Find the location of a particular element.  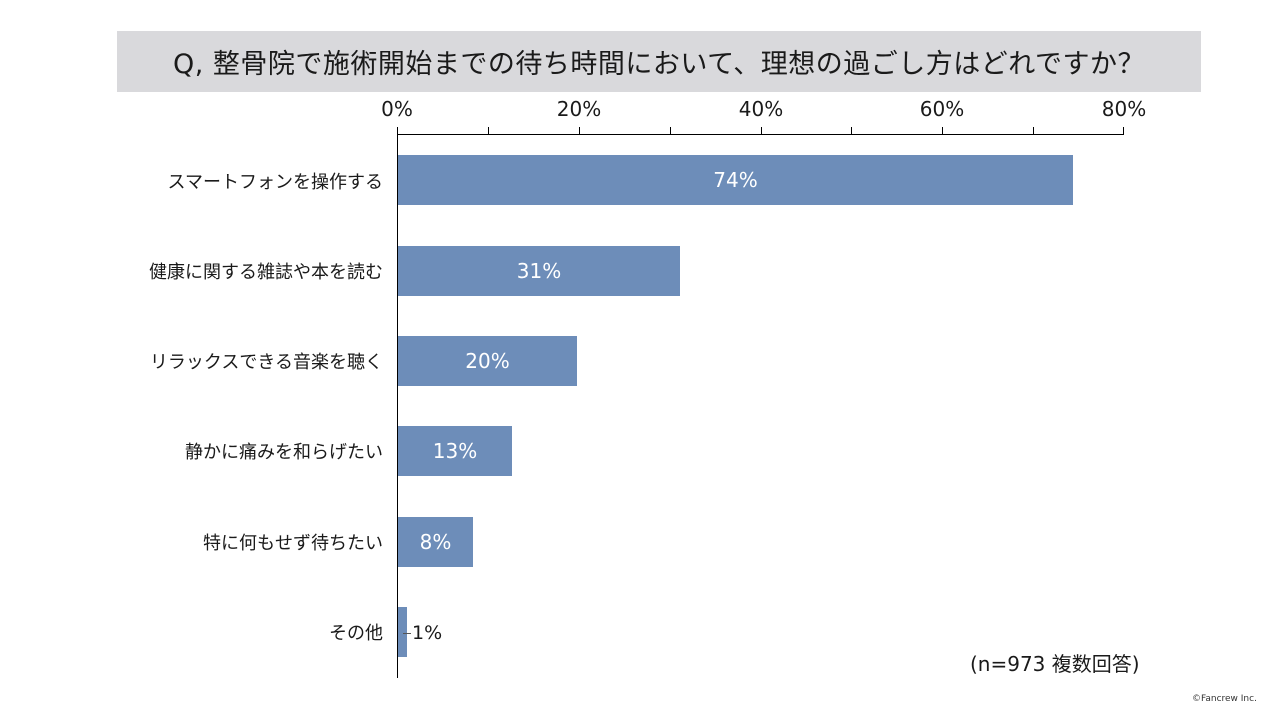

x-tick-label-20: 20% is located at coordinates (579, 109).